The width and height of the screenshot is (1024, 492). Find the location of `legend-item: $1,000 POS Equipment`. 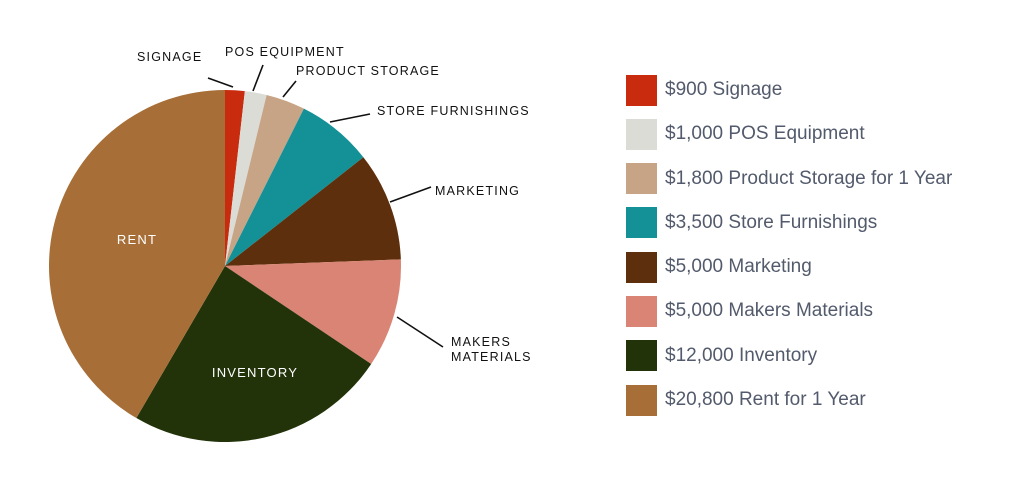

legend-item: $1,000 POS Equipment is located at coordinates (821, 134).